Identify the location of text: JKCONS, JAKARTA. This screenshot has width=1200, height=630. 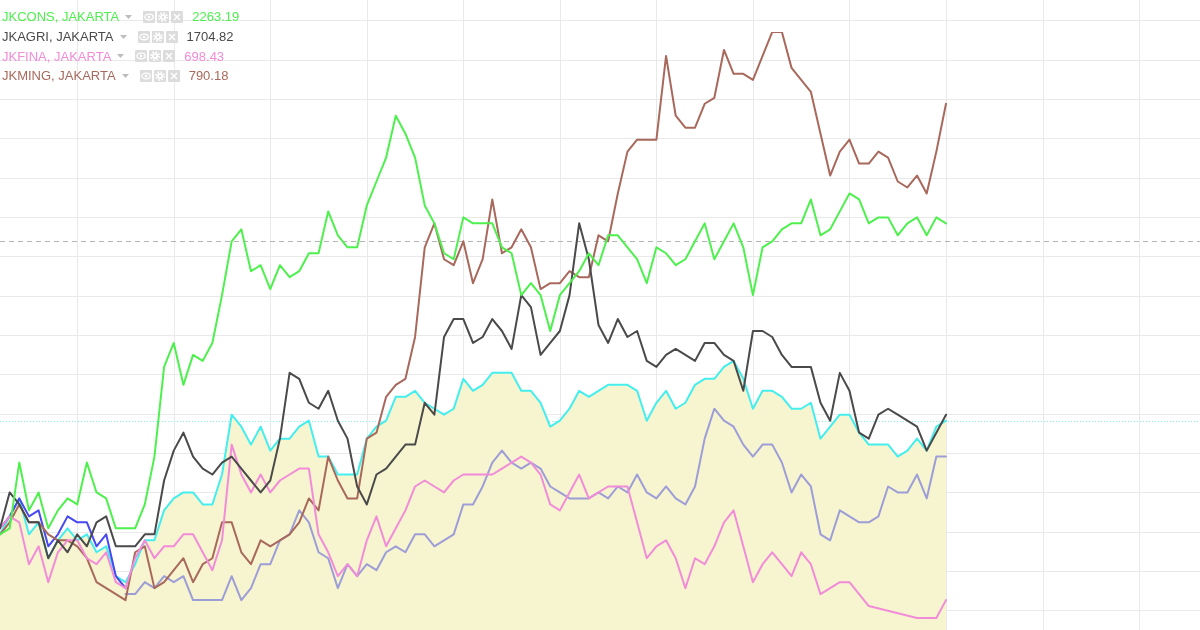
(61, 17).